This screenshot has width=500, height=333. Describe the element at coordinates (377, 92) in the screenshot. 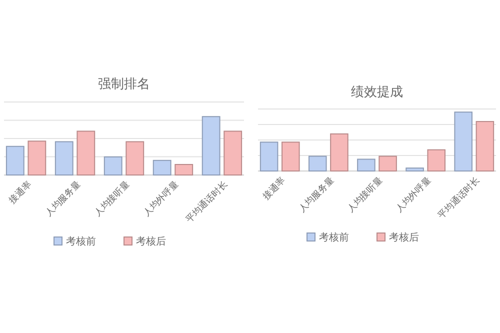

I see `chart-title: 绩效提成` at that location.